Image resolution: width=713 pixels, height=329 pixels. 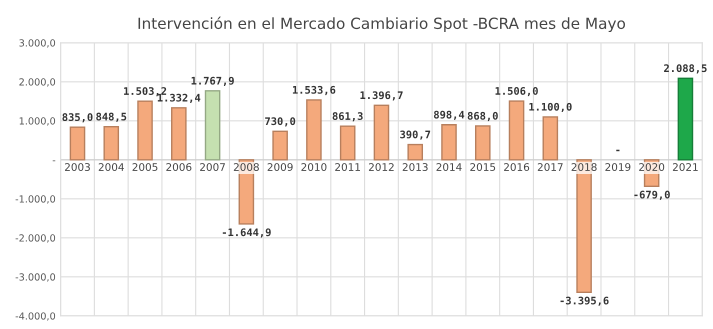 What do you see at coordinates (37, 43) in the screenshot?
I see `y-tick-label: 3.000,0` at bounding box center [37, 43].